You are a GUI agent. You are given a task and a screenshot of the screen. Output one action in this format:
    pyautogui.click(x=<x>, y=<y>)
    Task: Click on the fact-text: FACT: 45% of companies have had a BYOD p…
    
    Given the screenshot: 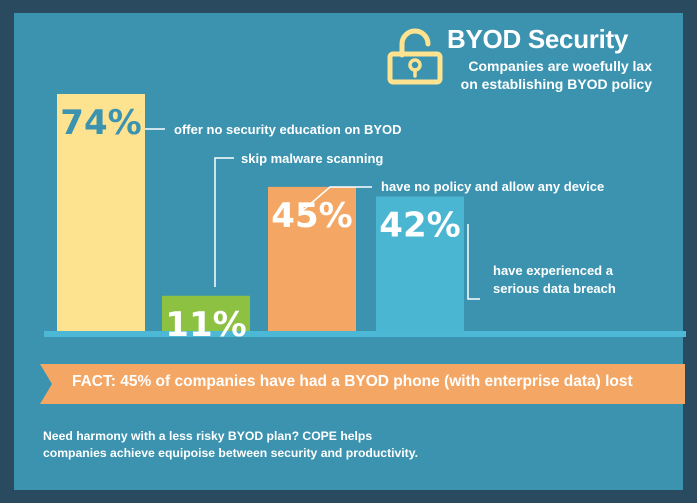 What is the action you would take?
    pyautogui.click(x=352, y=381)
    